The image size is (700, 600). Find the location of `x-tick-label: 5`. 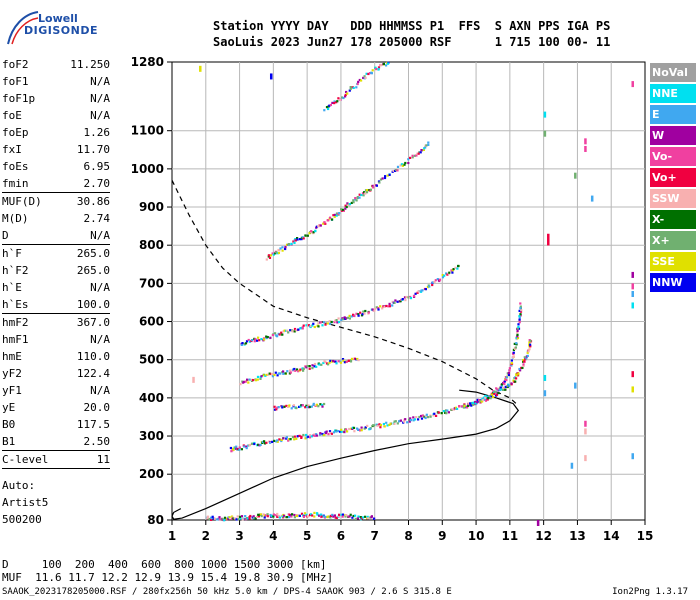

x-tick-label: 5 is located at coordinates (307, 536).